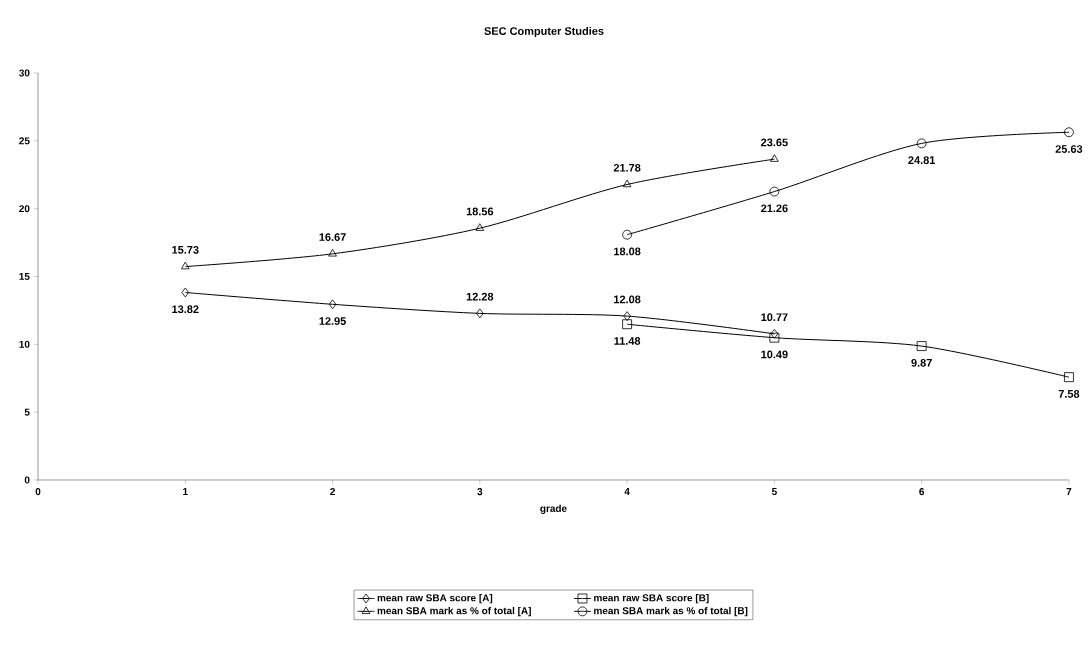 The width and height of the screenshot is (1088, 658). Describe the element at coordinates (27, 480) in the screenshot. I see `y-tick-label: 0` at that location.